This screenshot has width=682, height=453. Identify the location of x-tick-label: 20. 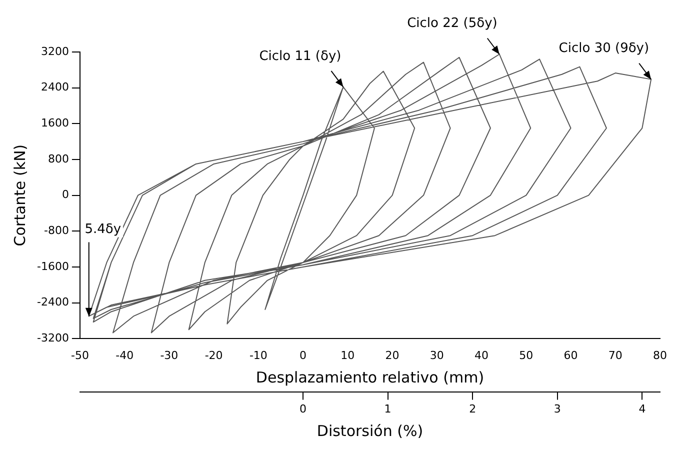
(392, 355).